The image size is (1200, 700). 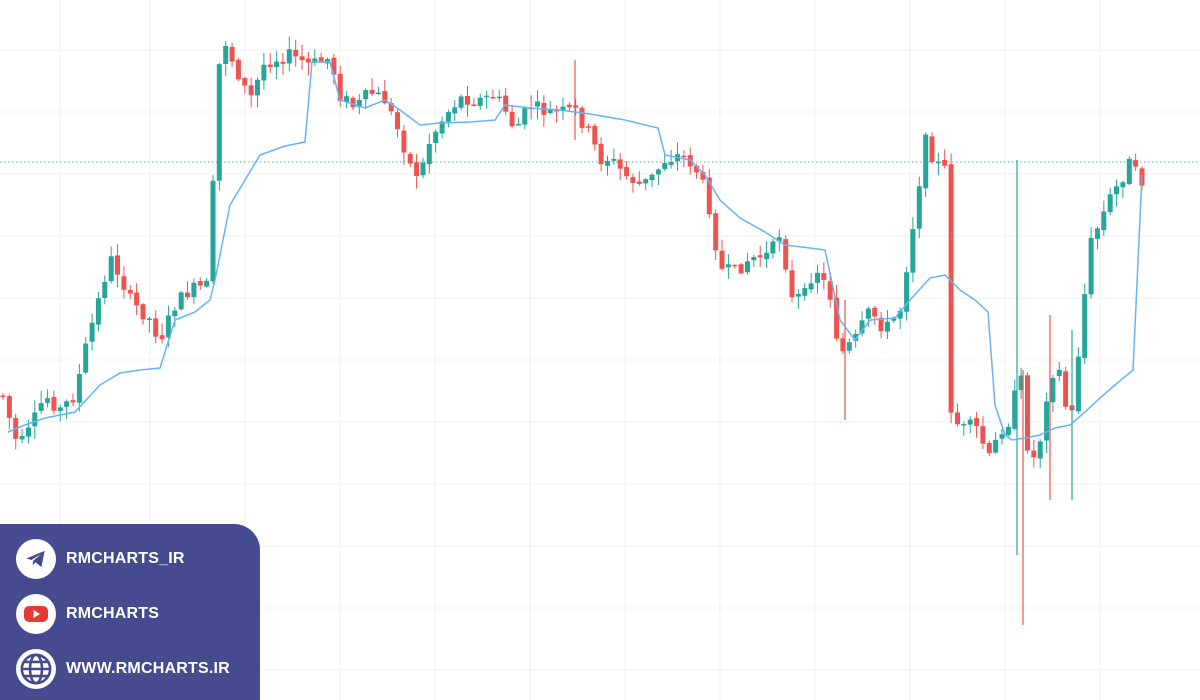 I want to click on telegram-row: RMCHARTS_IR, so click(x=100, y=559).